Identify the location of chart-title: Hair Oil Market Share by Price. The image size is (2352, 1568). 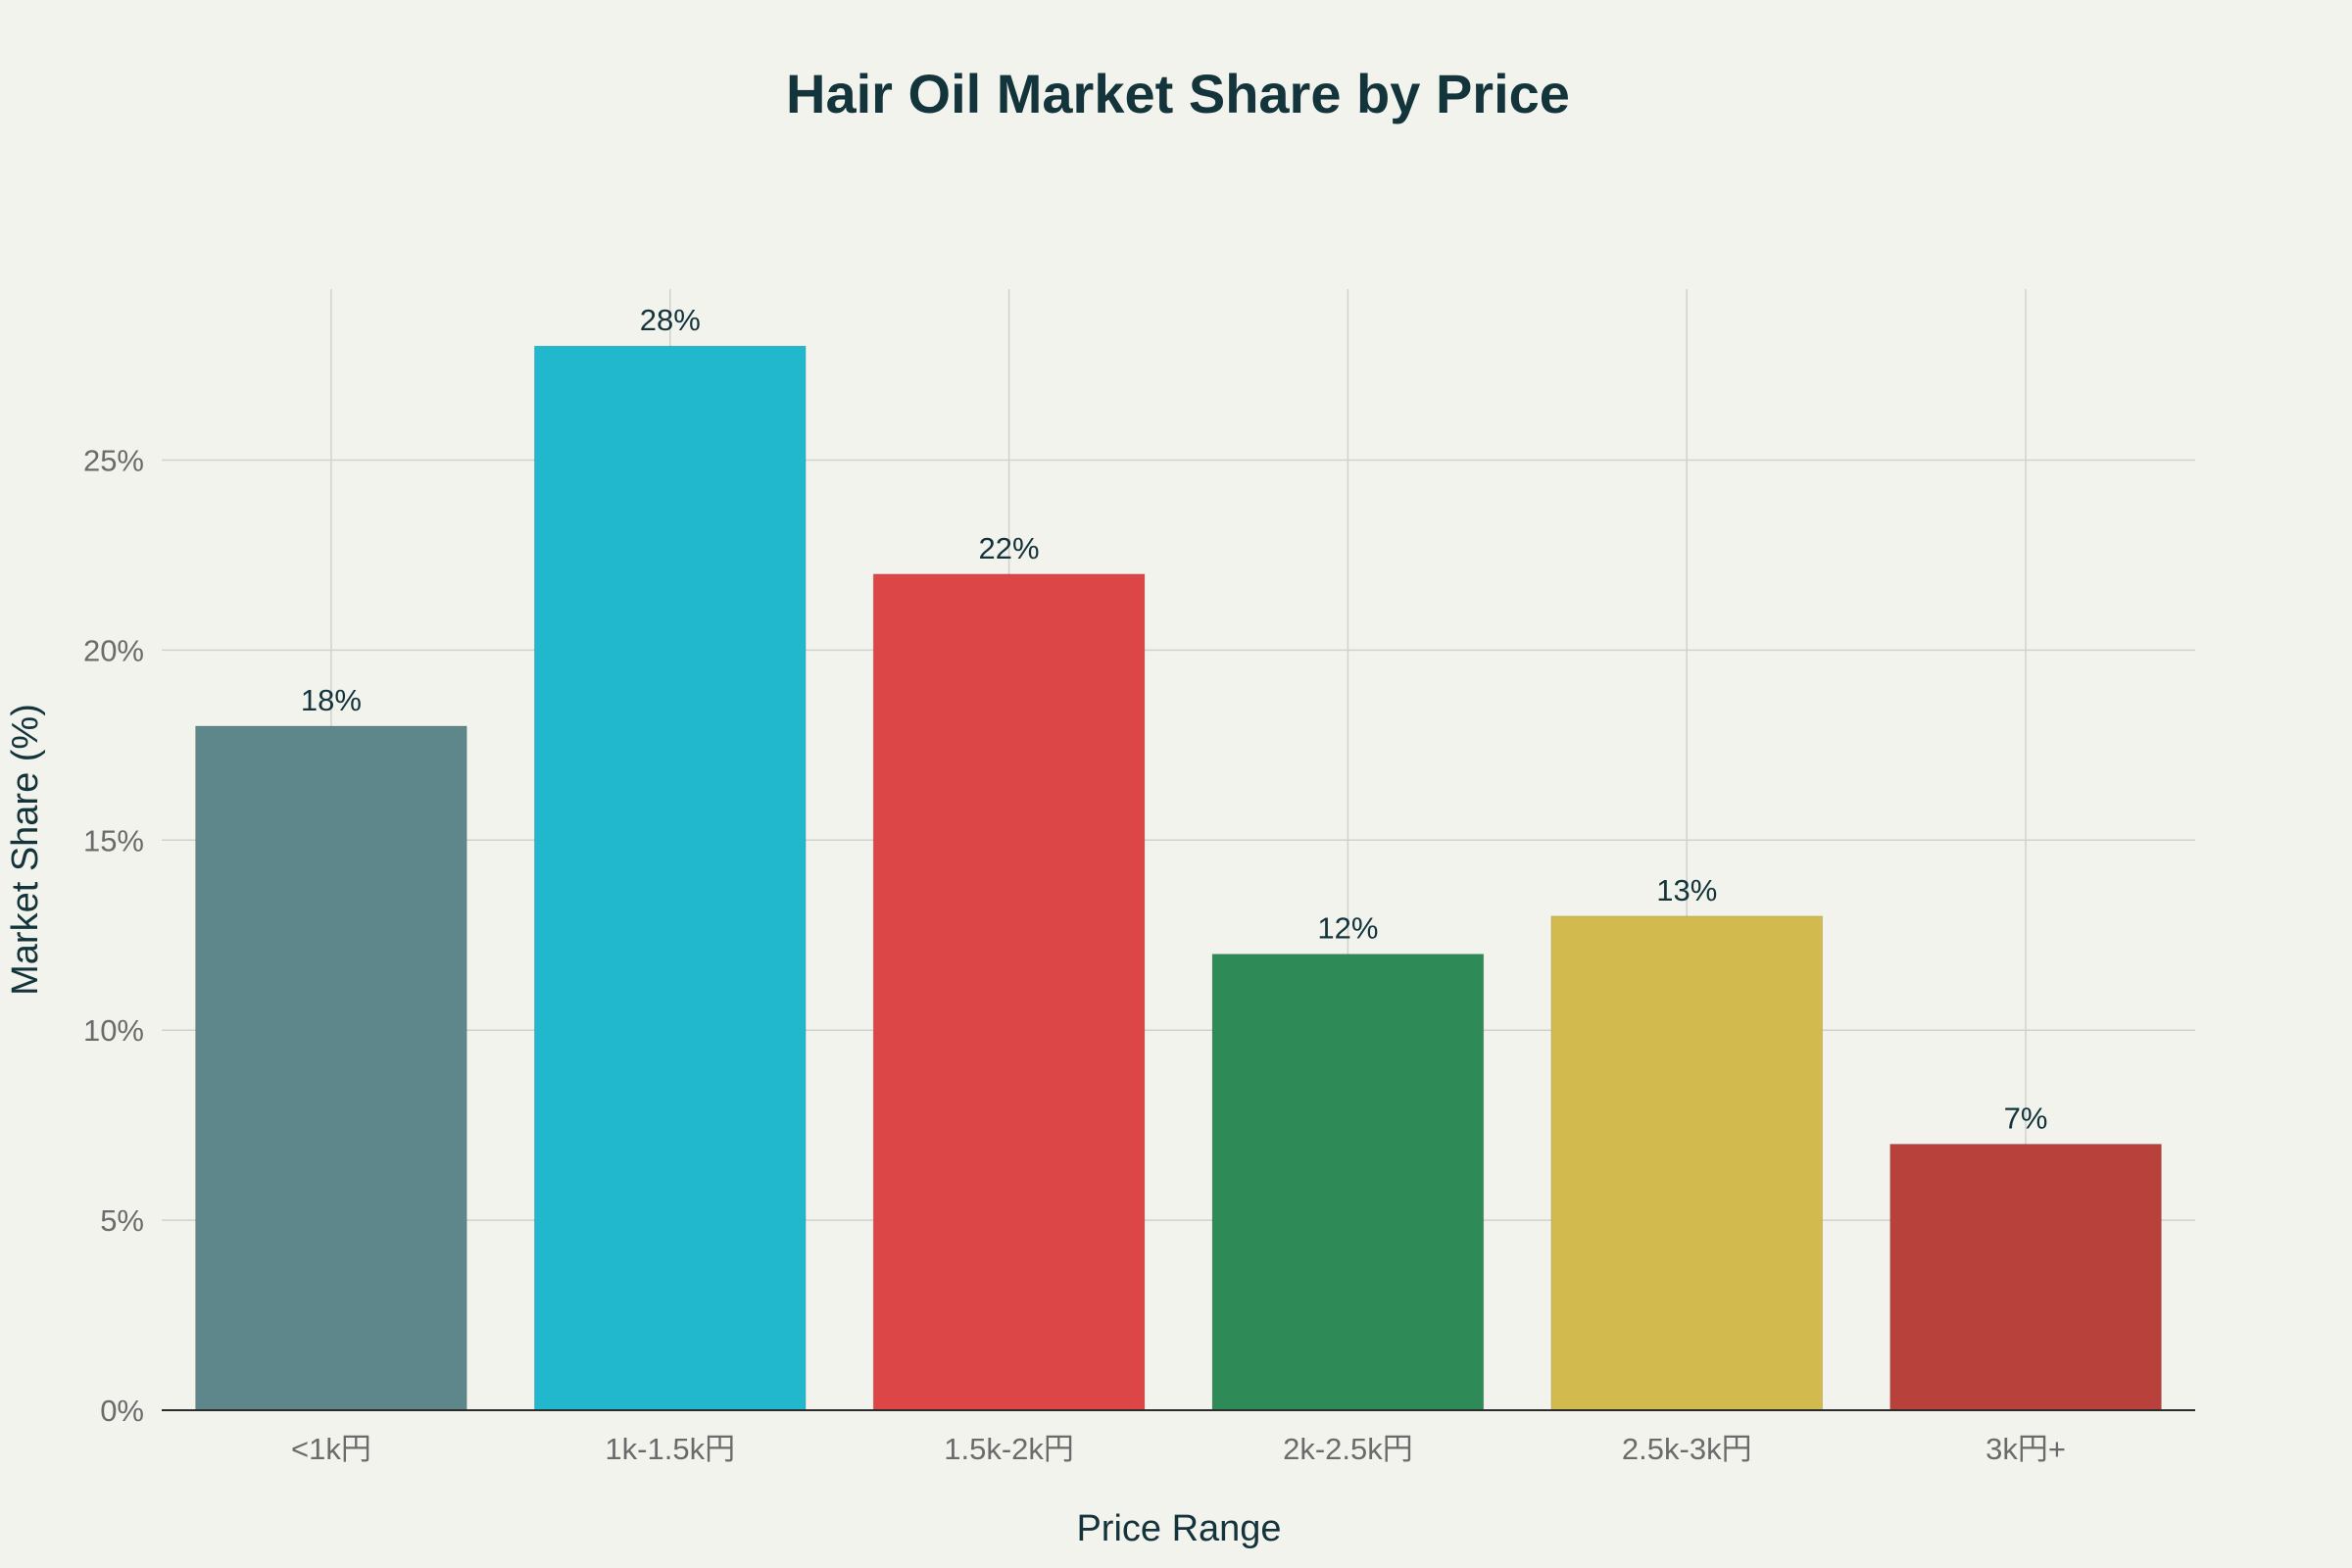
(1178, 93).